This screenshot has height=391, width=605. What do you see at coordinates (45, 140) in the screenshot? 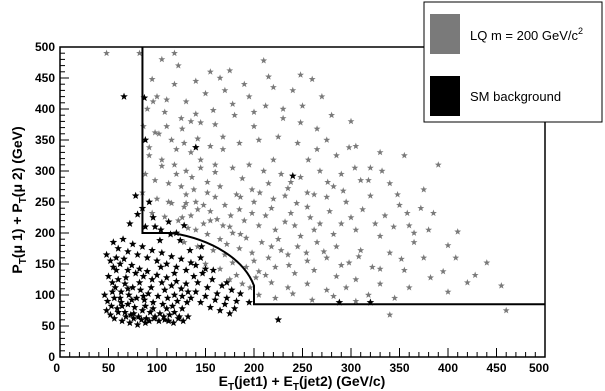
I see `y-tick-label: 350` at bounding box center [45, 140].